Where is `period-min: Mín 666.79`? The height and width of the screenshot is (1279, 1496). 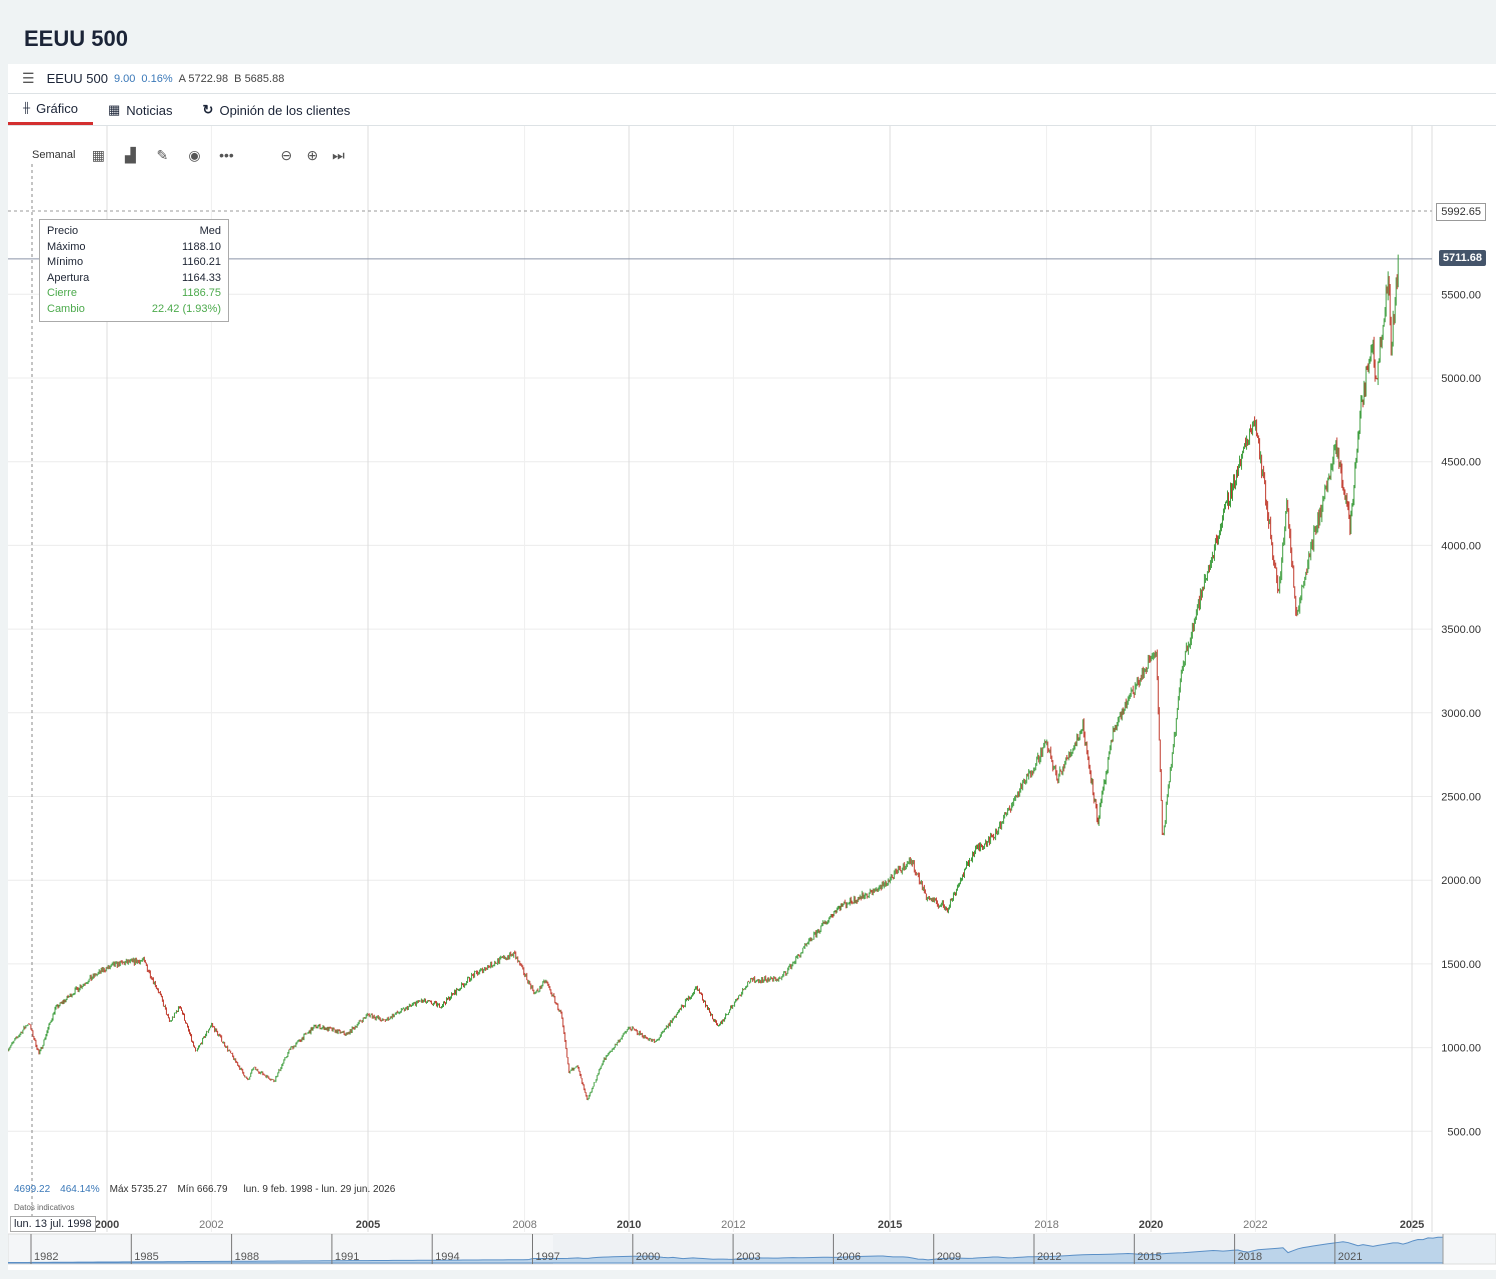
period-min: Mín 666.79 is located at coordinates (202, 1189).